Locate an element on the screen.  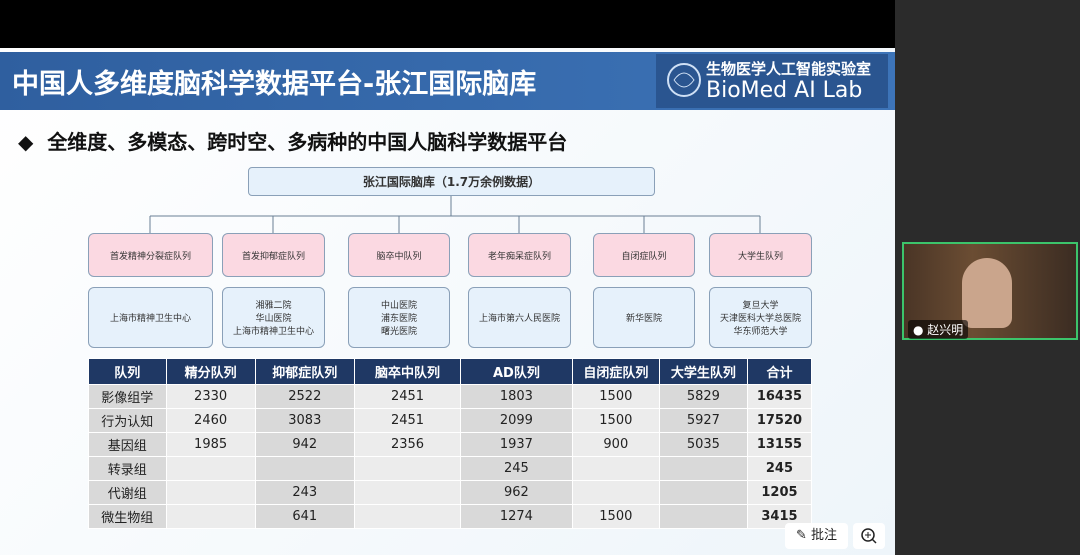
header-cell: 合计 is located at coordinates (779, 371).